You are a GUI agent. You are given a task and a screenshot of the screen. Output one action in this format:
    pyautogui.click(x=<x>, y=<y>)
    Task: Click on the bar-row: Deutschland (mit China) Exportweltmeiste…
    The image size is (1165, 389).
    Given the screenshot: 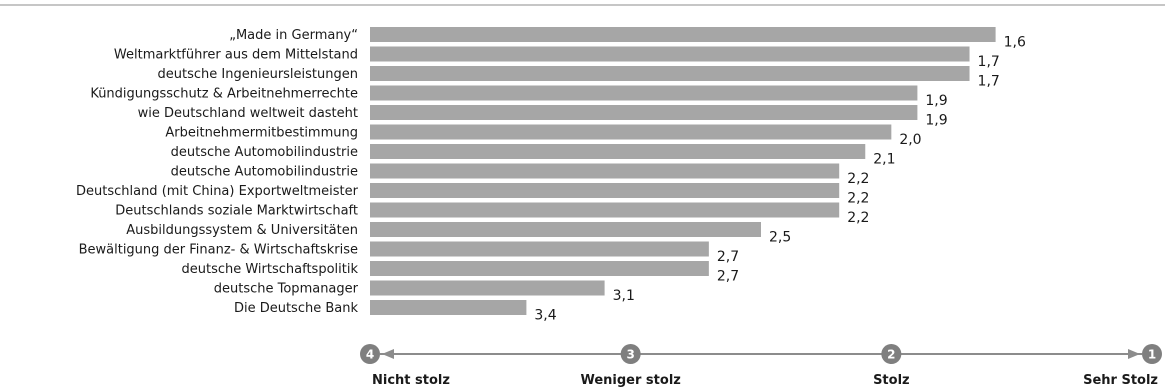 What is the action you would take?
    pyautogui.click(x=472, y=195)
    